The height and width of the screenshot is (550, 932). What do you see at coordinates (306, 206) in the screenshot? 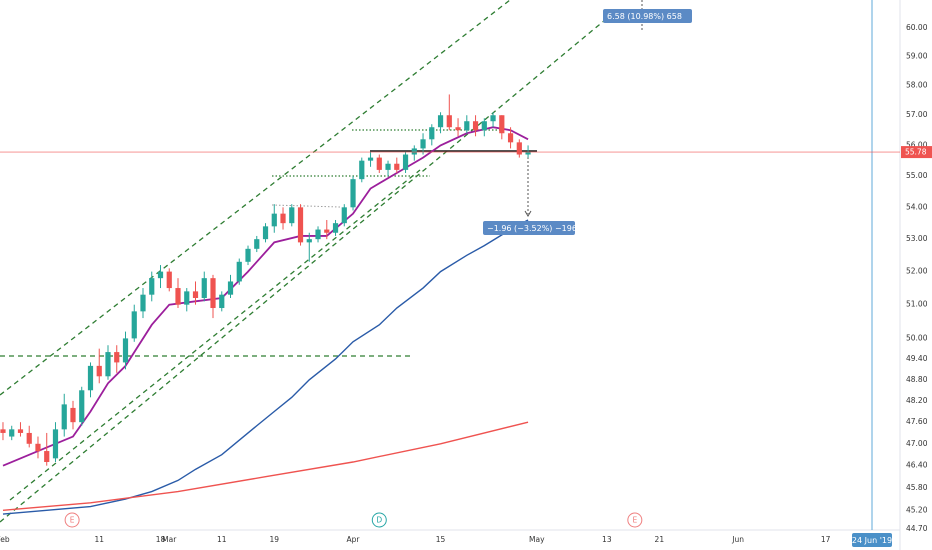
I see `dotted-level` at bounding box center [306, 206].